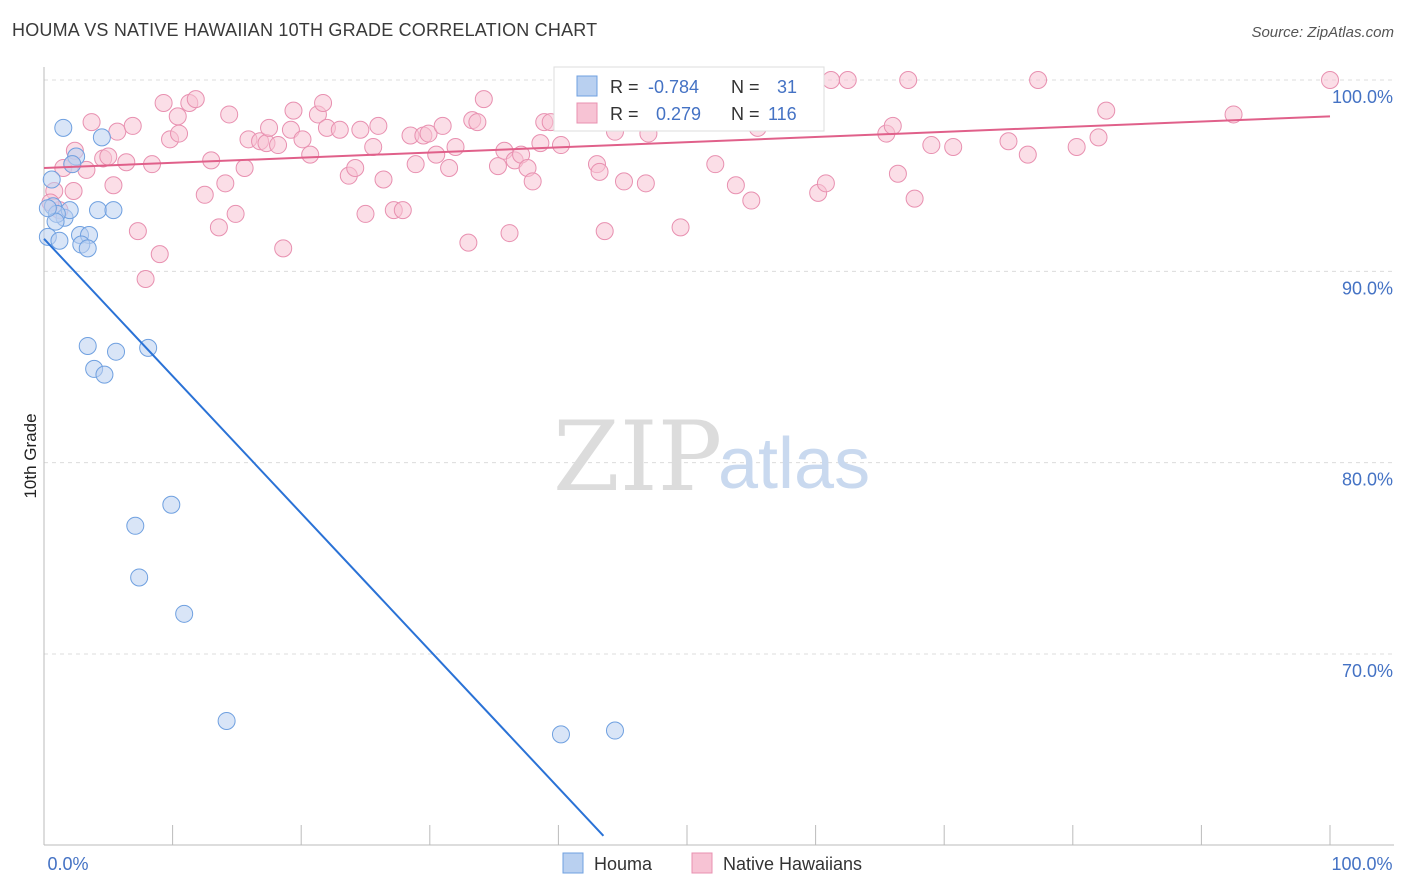 This screenshot has width=1406, height=892. What do you see at coordinates (782, 114) in the screenshot?
I see `stats-n-value-native-hawaiians: 116` at bounding box center [782, 114].